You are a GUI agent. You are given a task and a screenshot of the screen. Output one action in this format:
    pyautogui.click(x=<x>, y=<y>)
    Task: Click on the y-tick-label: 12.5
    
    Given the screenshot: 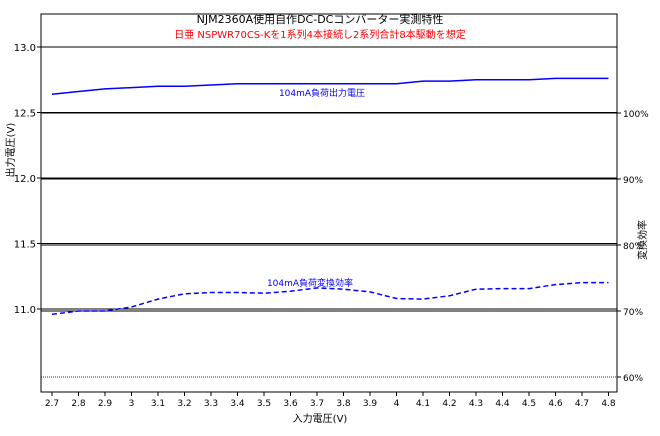 What is the action you would take?
    pyautogui.click(x=25, y=114)
    